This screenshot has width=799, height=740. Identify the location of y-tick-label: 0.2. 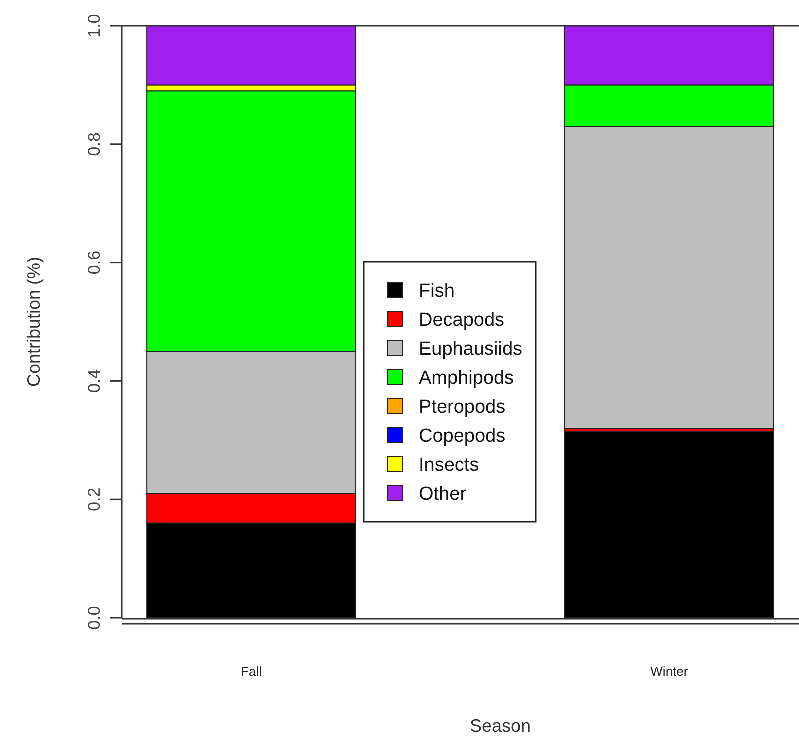
(94, 500).